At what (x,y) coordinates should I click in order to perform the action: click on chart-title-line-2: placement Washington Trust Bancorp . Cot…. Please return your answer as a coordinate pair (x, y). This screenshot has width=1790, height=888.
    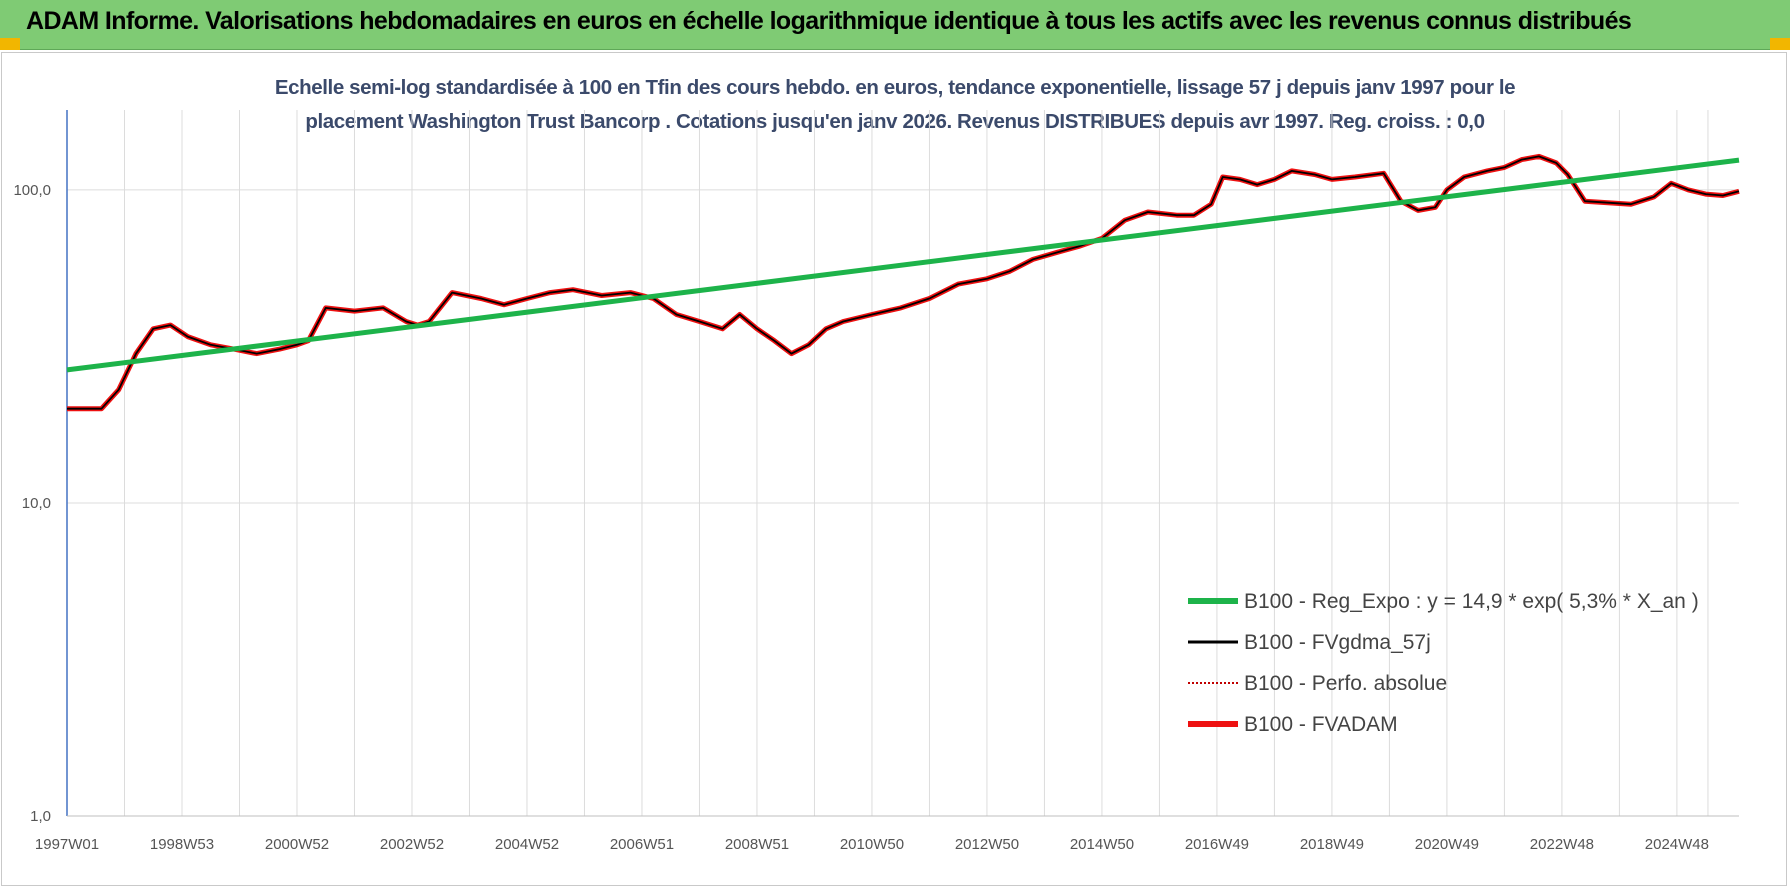
    Looking at the image, I should click on (895, 121).